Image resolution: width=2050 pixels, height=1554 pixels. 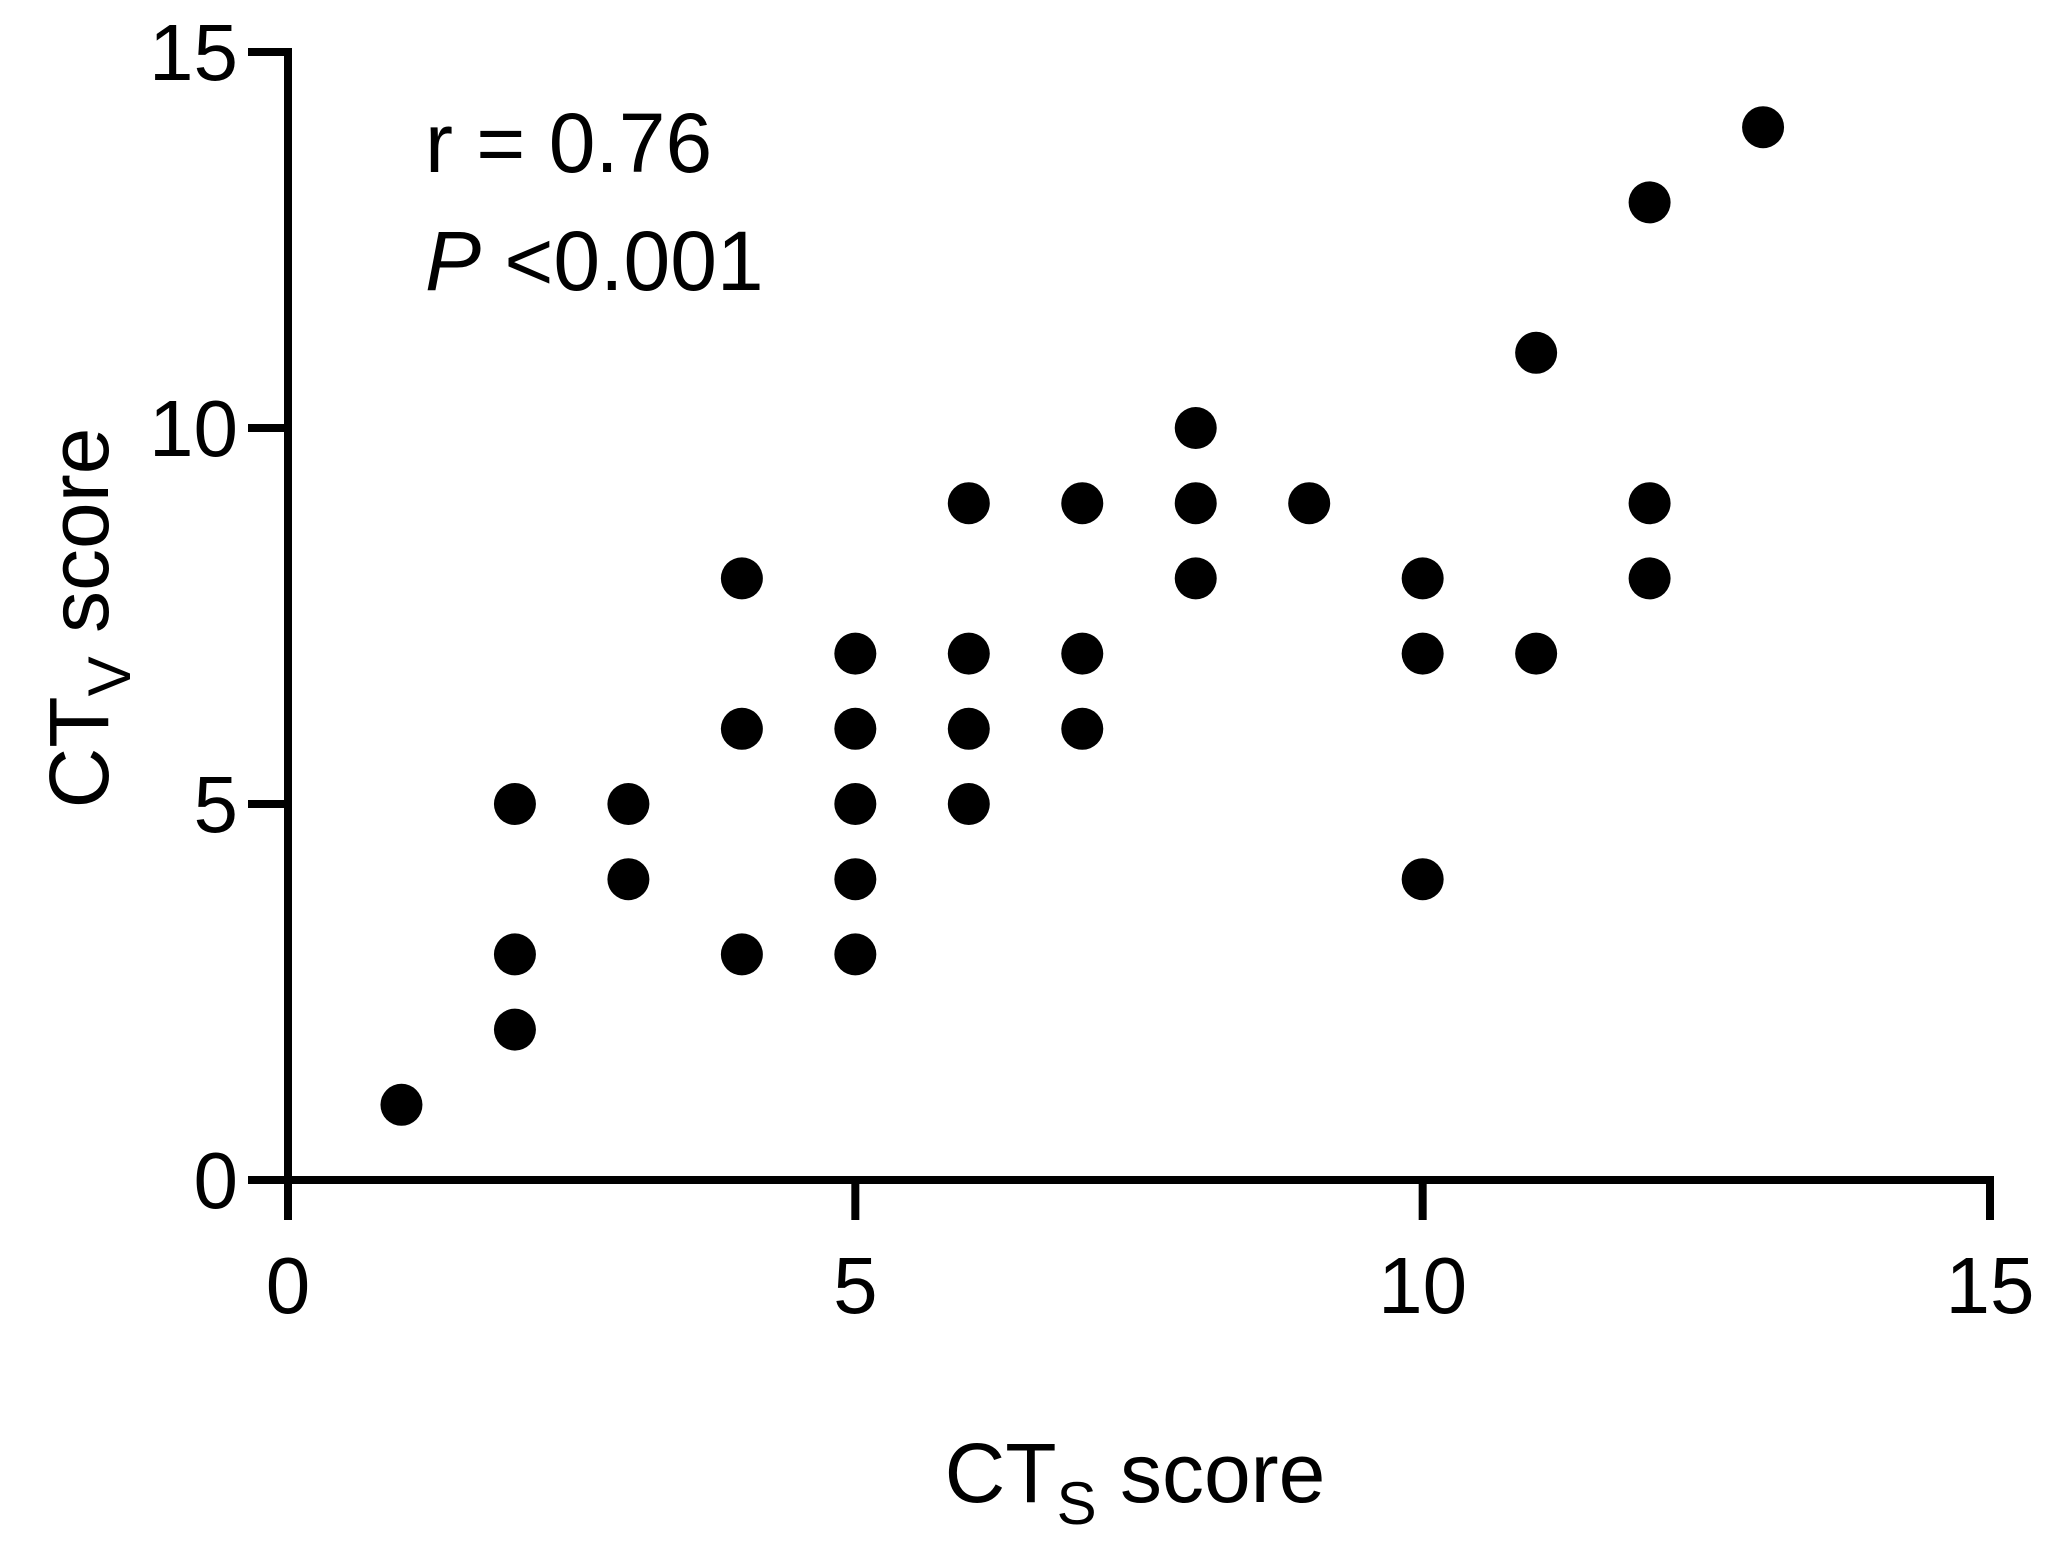 I want to click on y-tick-label: 10, so click(x=193, y=428).